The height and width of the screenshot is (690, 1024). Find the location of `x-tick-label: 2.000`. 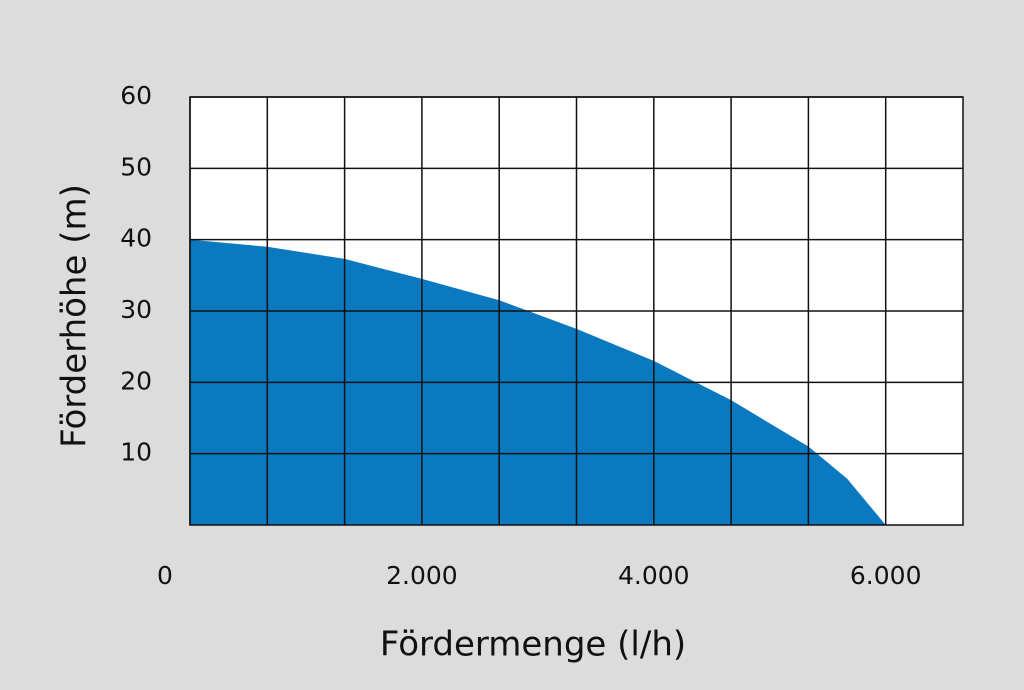

x-tick-label: 2.000 is located at coordinates (422, 575).